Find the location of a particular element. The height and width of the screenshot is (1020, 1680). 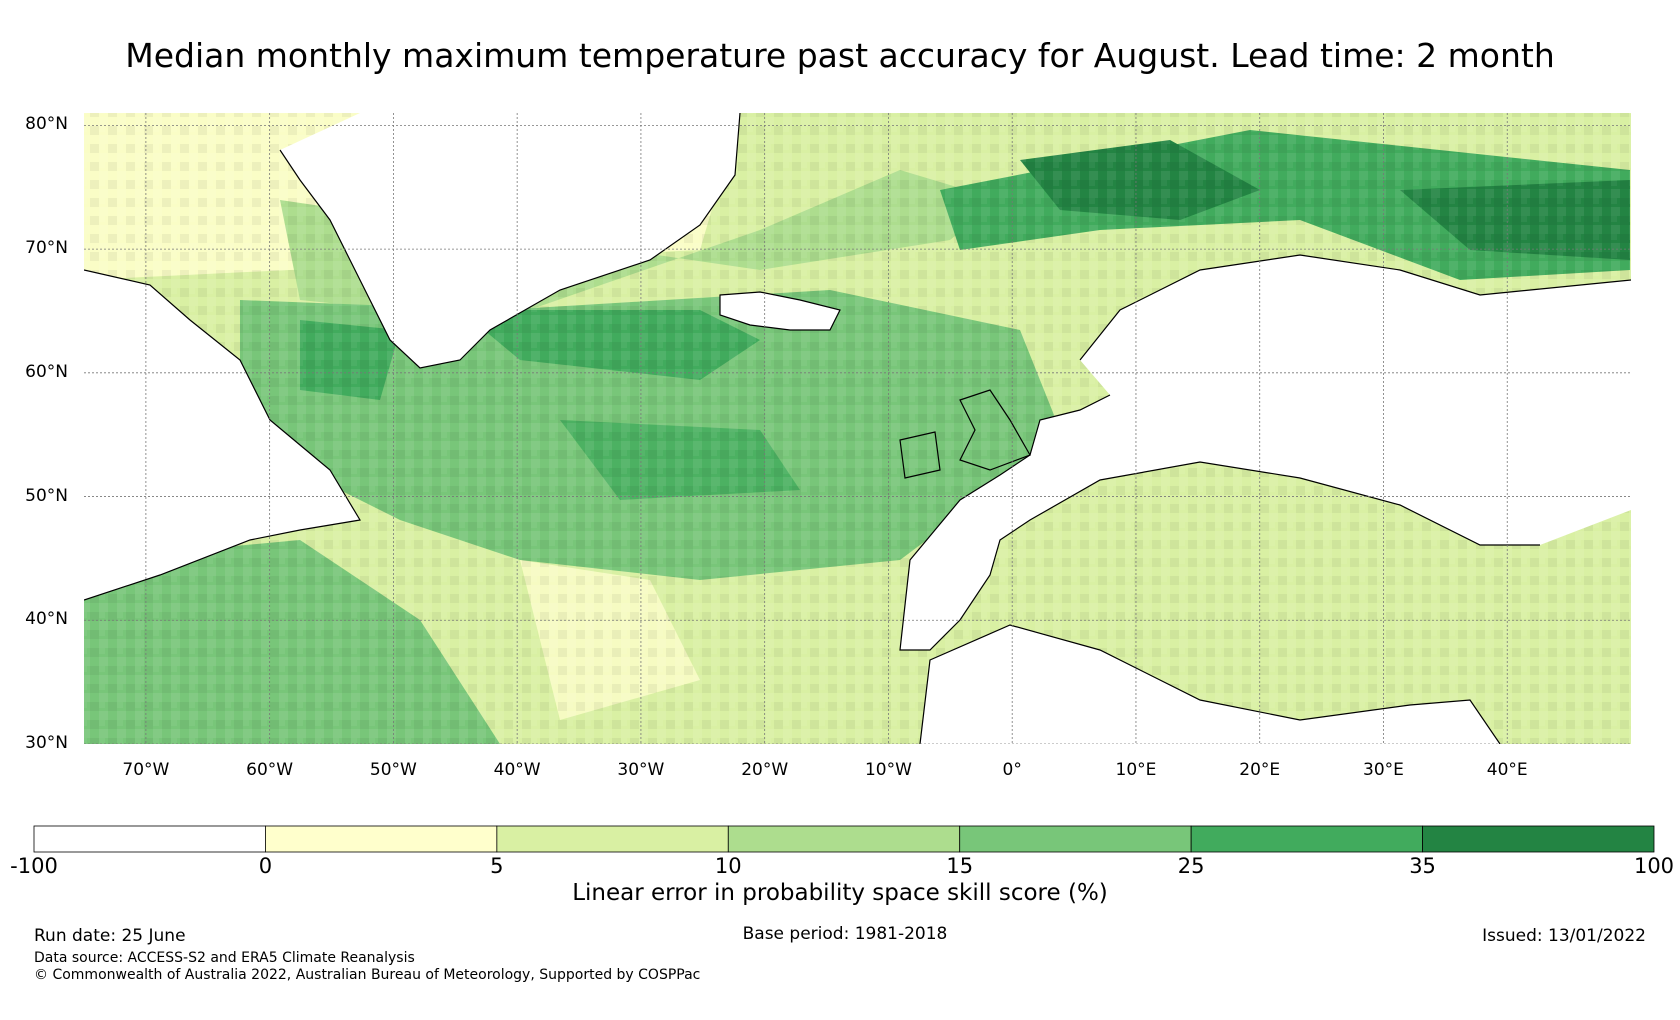

base-period: Base period: 1981-2018 is located at coordinates (845, 934).